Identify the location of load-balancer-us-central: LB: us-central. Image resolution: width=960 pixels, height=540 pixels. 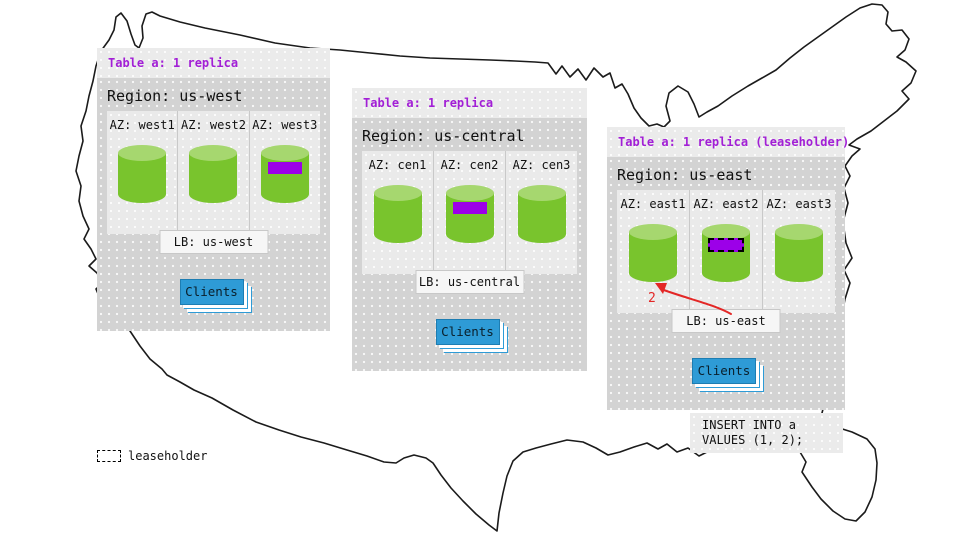
(469, 282).